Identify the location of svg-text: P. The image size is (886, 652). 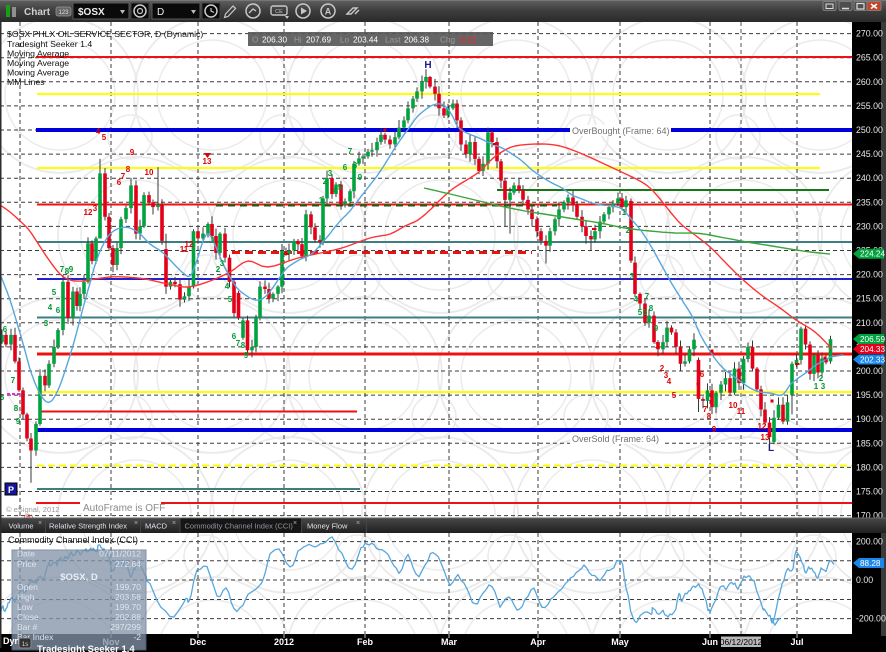
(11, 490).